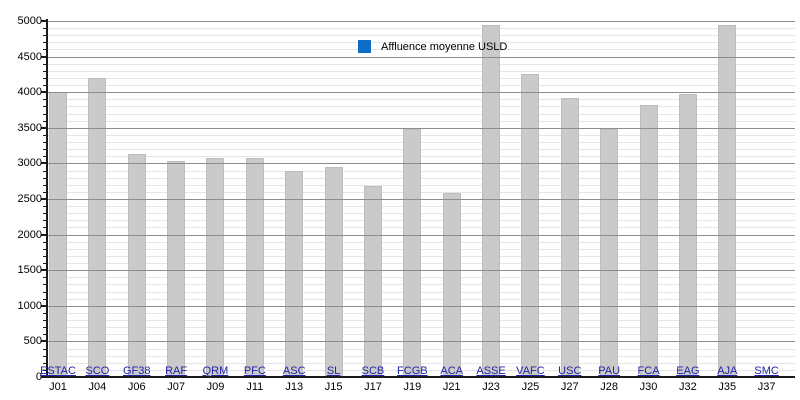  Describe the element at coordinates (215, 371) in the screenshot. I see `x-axis-club-link-qrm: QRM` at that location.